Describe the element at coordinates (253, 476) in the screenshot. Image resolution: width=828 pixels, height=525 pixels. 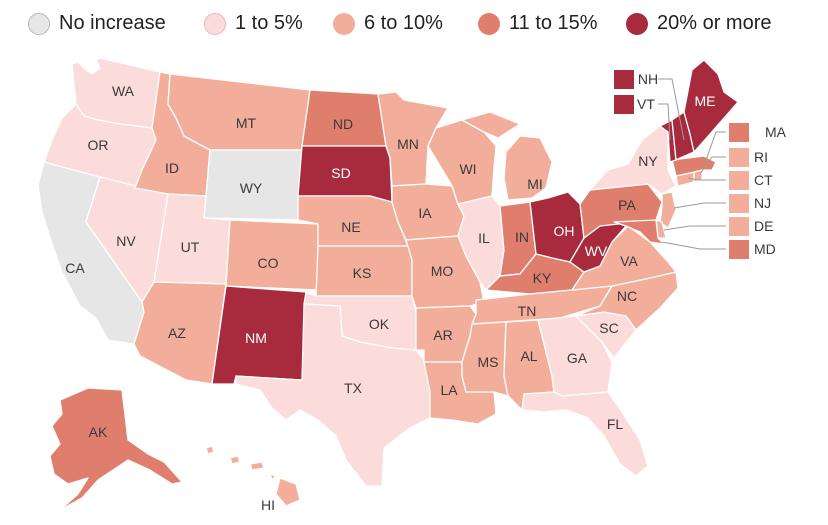
I see `state-hi` at that location.